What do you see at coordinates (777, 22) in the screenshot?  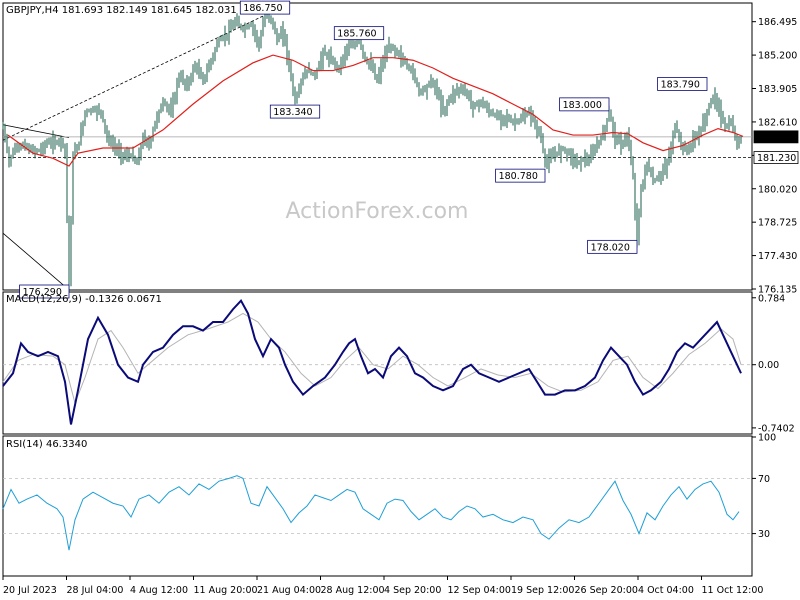 I see `price-tick-label: 186.495` at bounding box center [777, 22].